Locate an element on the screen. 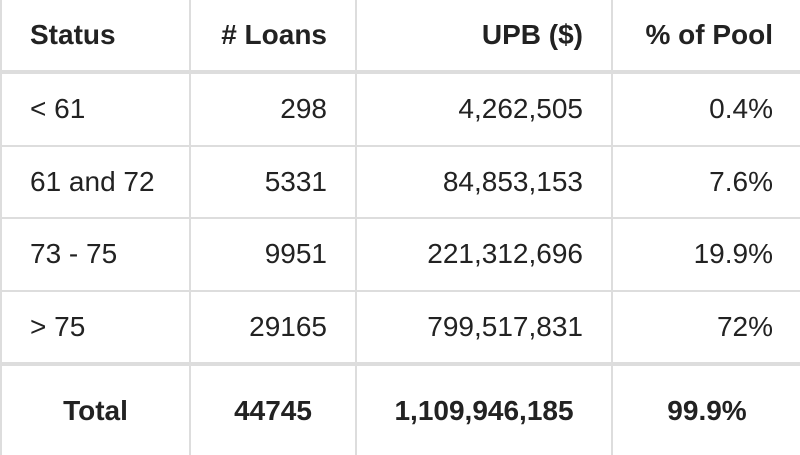 Image resolution: width=800 pixels, height=455 pixels. header-loans: # Loans is located at coordinates (273, 37).